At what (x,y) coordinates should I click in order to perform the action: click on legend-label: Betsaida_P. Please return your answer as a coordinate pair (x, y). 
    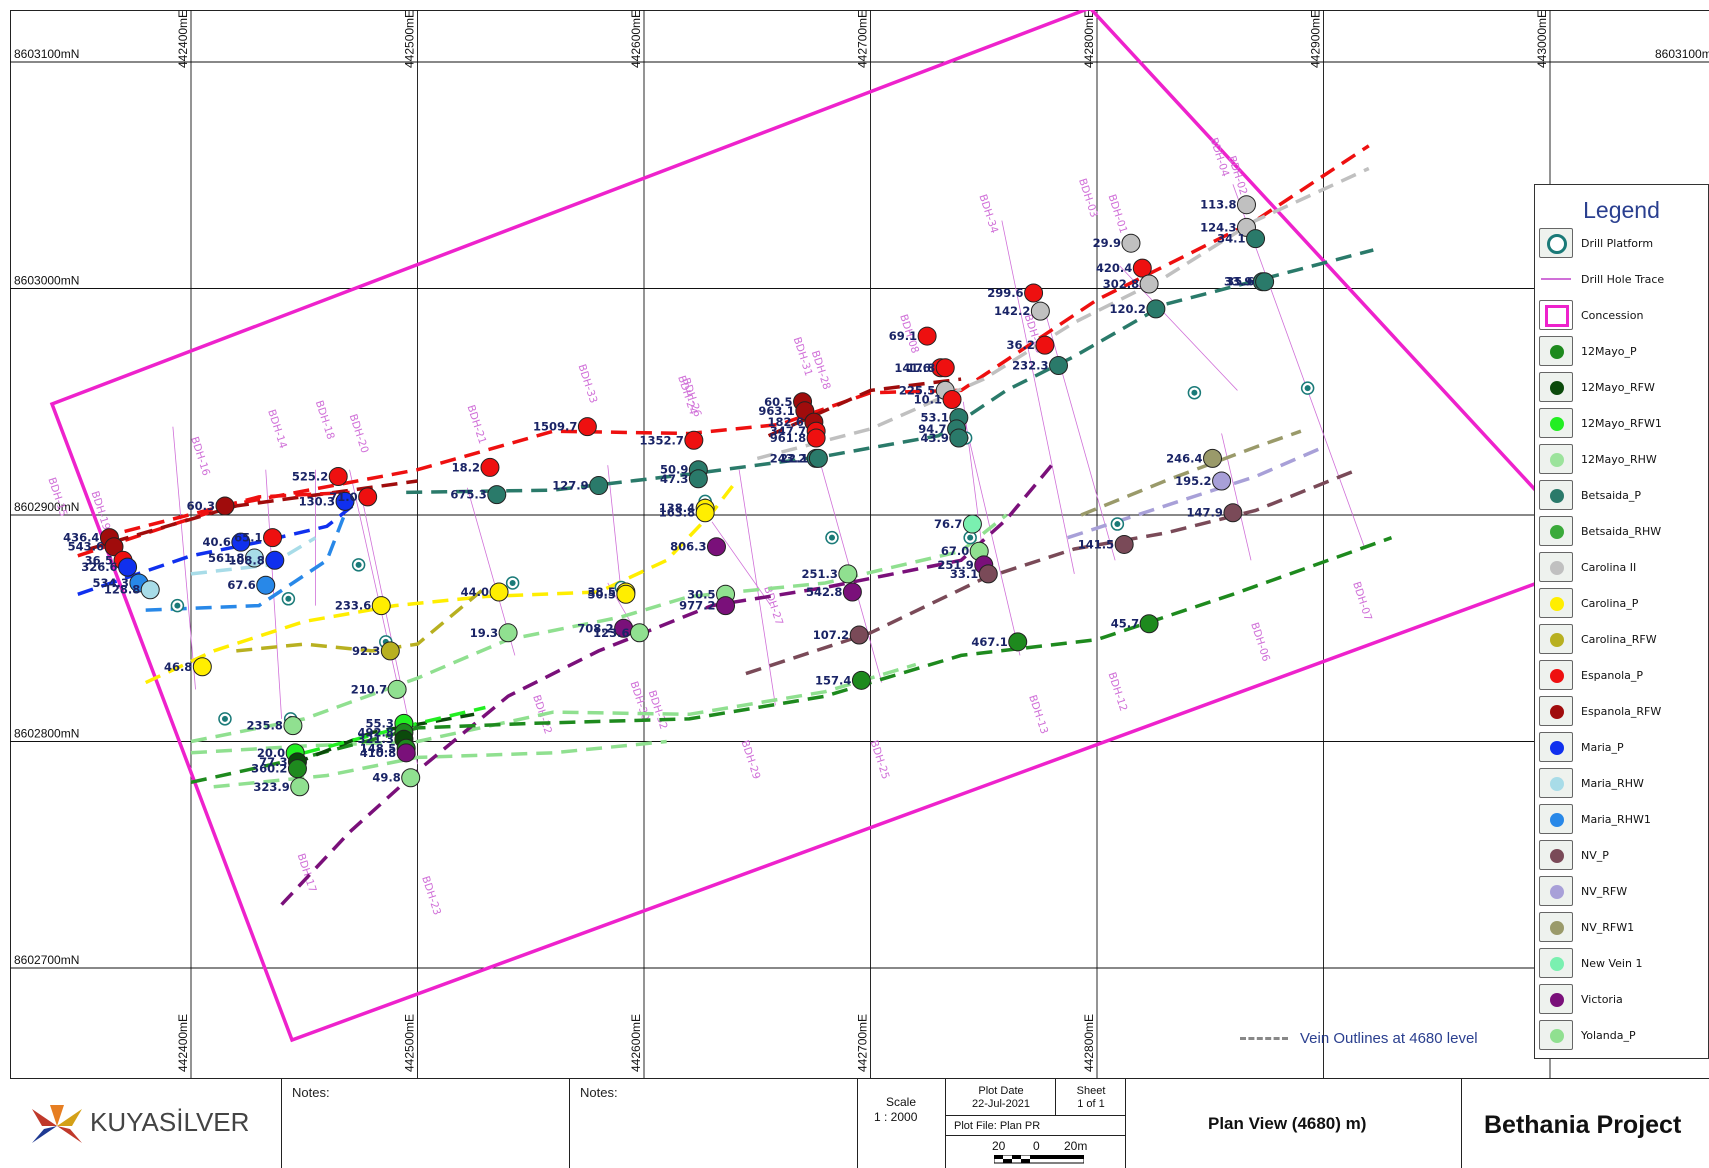
    Looking at the image, I should click on (1611, 495).